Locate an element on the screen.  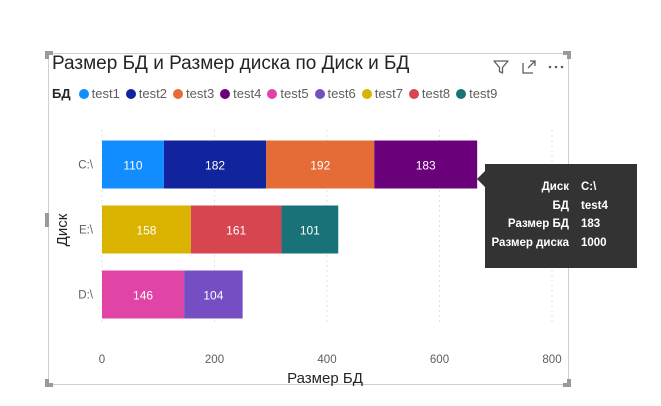
bar-test6 is located at coordinates (213, 294).